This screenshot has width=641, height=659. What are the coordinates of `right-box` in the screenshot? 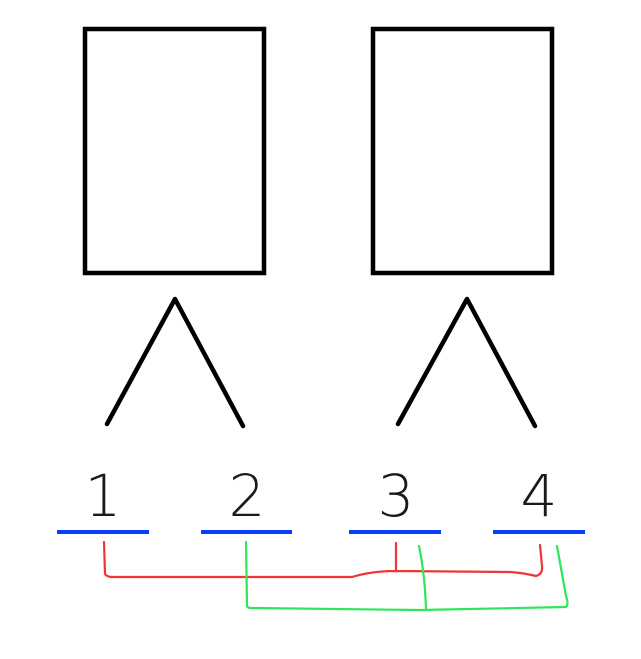 It's located at (462, 151).